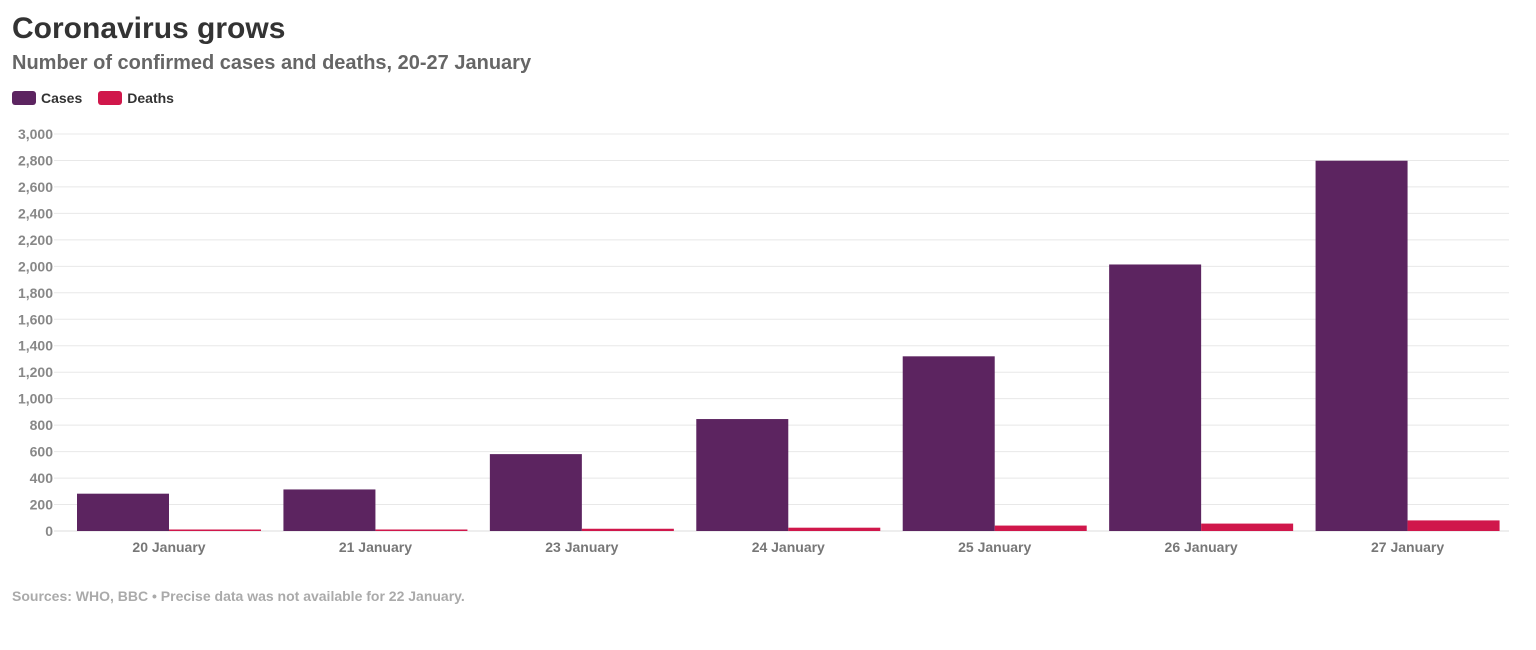 The height and width of the screenshot is (650, 1536). What do you see at coordinates (110, 98) in the screenshot?
I see `legend-swatch-deaths` at bounding box center [110, 98].